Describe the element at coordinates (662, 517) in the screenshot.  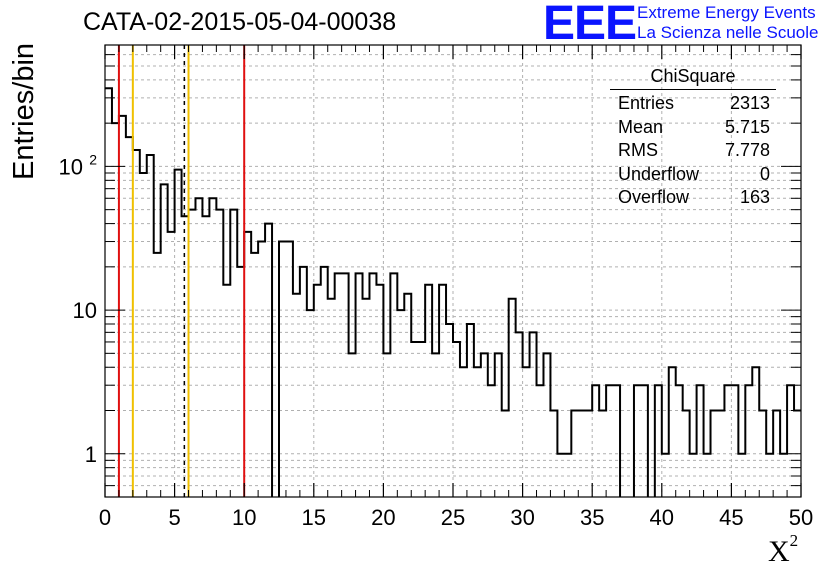
I see `x-tick-label: 40` at that location.